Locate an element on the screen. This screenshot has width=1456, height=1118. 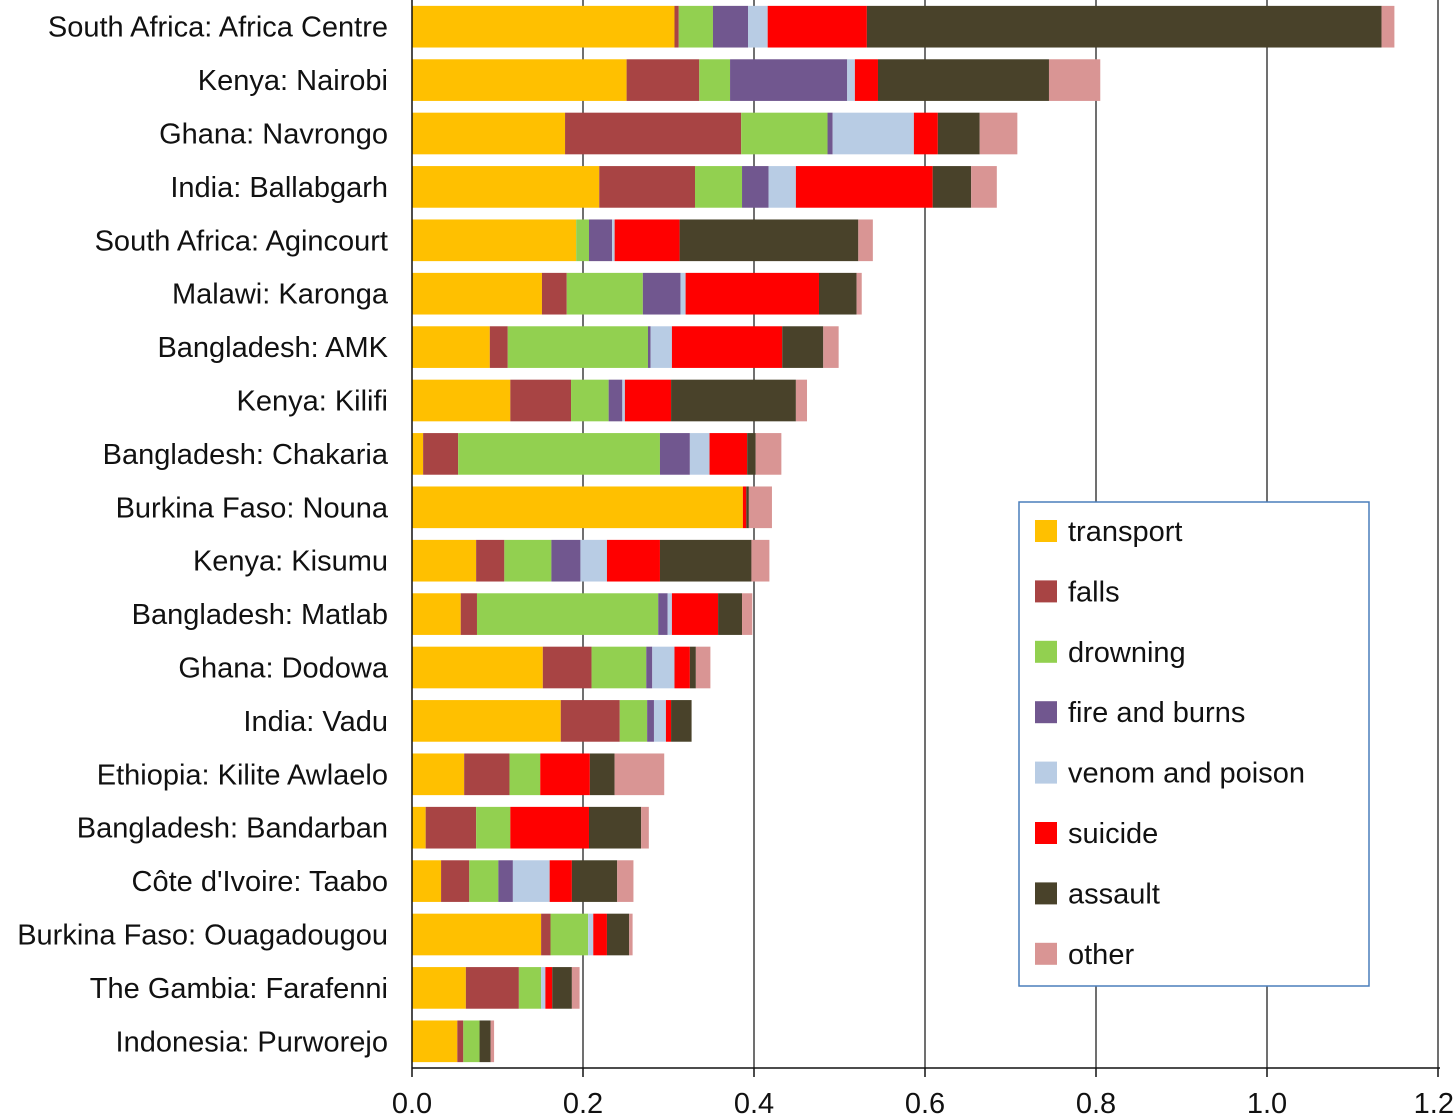
legend-label: suicide is located at coordinates (1113, 834).